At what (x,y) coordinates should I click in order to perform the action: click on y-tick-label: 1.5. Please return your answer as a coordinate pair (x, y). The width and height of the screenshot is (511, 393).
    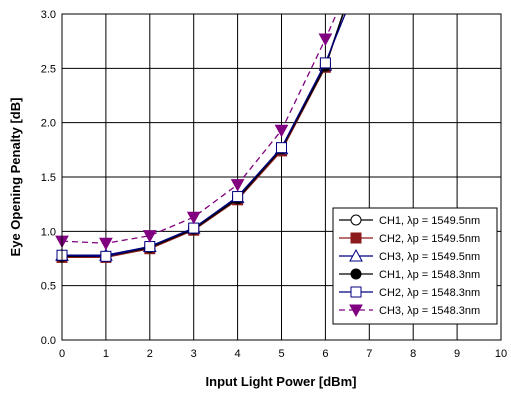
    Looking at the image, I should click on (48, 178).